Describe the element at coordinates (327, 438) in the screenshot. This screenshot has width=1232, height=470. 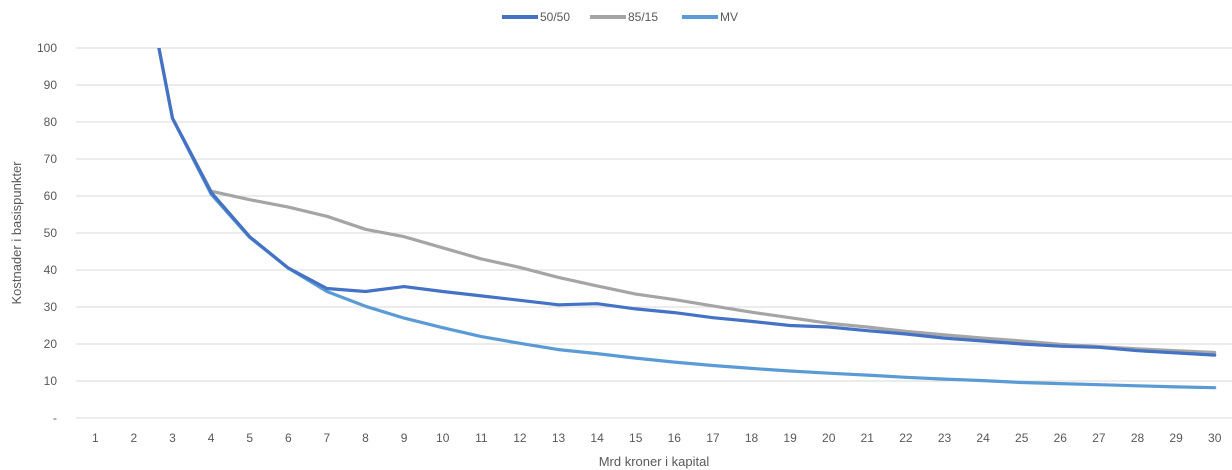
I see `x-tick-label: 7` at that location.